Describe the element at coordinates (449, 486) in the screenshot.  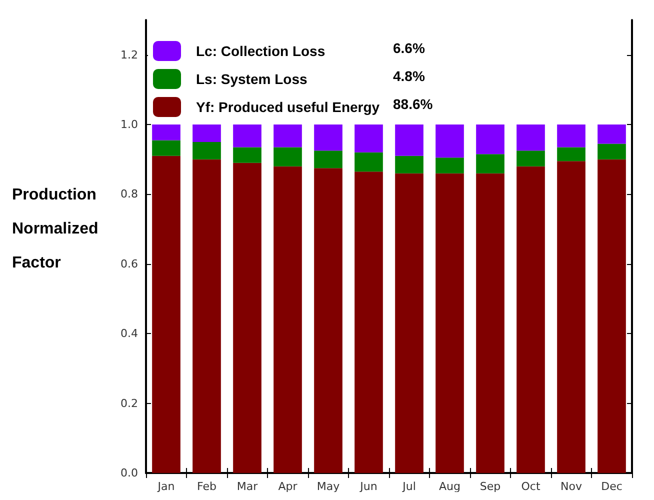
I see `x-tick-label: Aug` at that location.